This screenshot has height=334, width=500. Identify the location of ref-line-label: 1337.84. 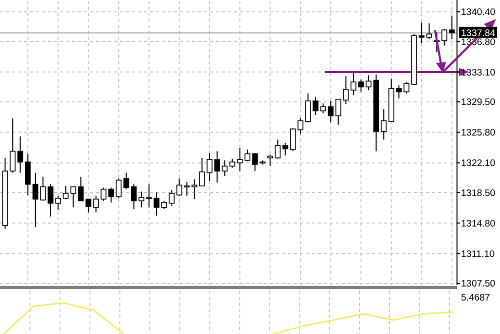
(478, 34).